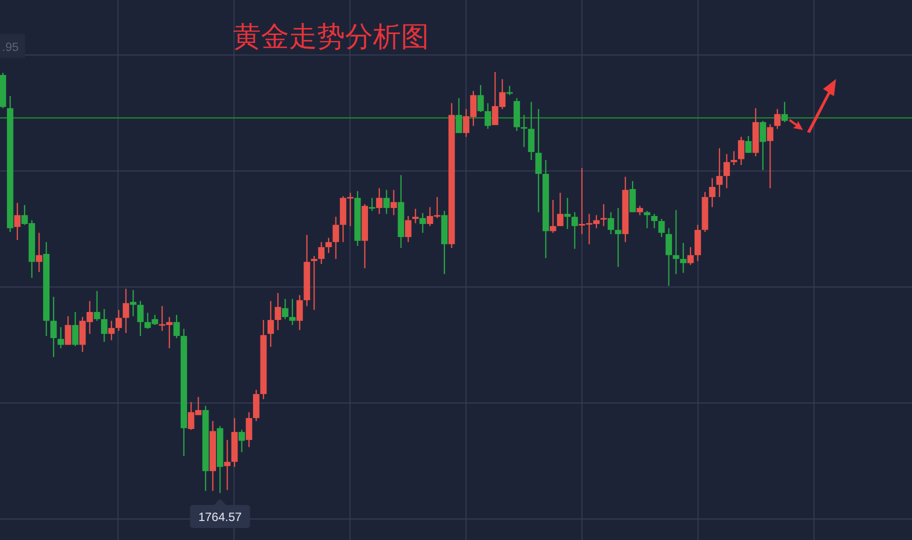  Describe the element at coordinates (12, 46) in the screenshot. I see `annotation: .95` at that location.